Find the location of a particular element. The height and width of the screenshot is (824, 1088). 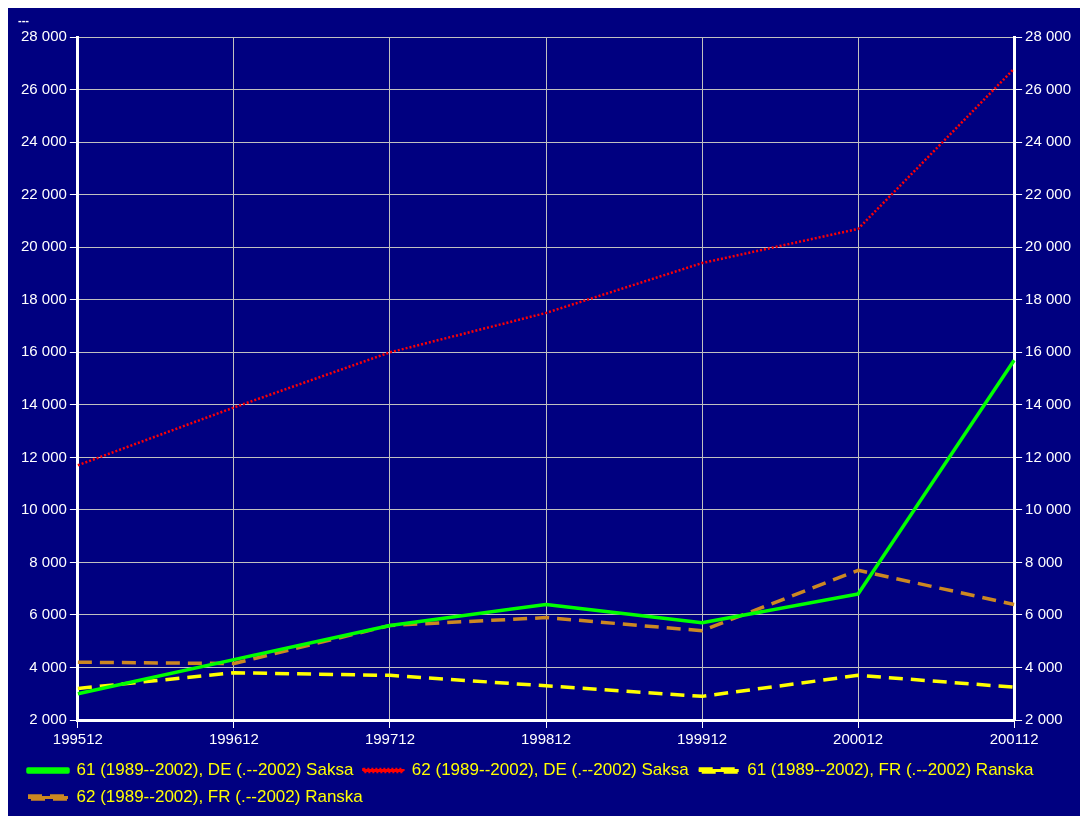

y2-tick-label: 14 000 is located at coordinates (1048, 403).